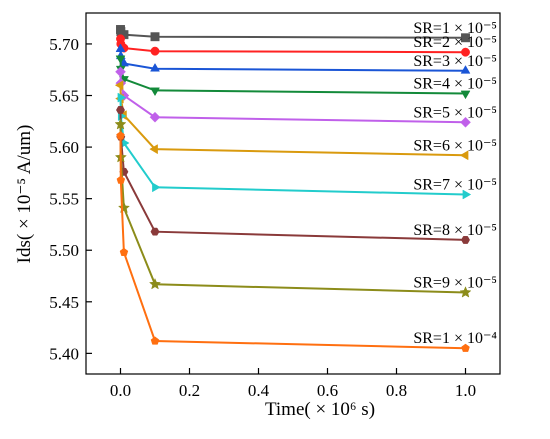 This screenshot has height=439, width=550. I want to click on y-axis-title: Ids( × 10⁻⁵ A/um), so click(24, 194).